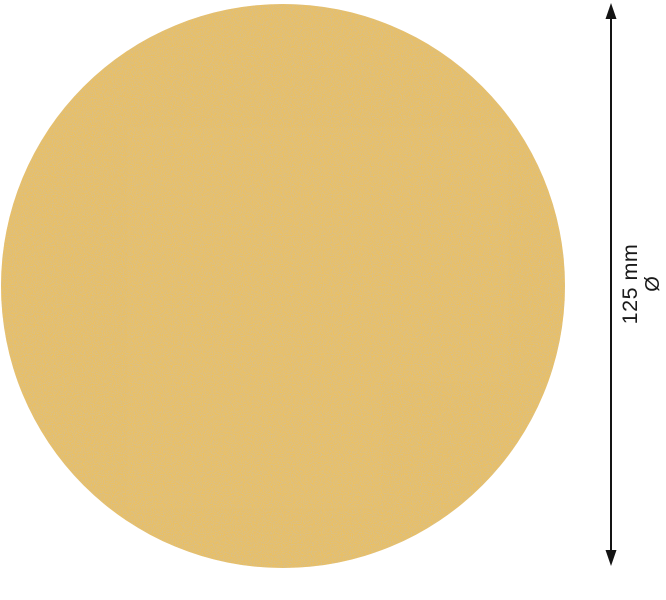 The width and height of the screenshot is (666, 600). What do you see at coordinates (629, 284) in the screenshot?
I see `dimension-value: 125 mm` at bounding box center [629, 284].